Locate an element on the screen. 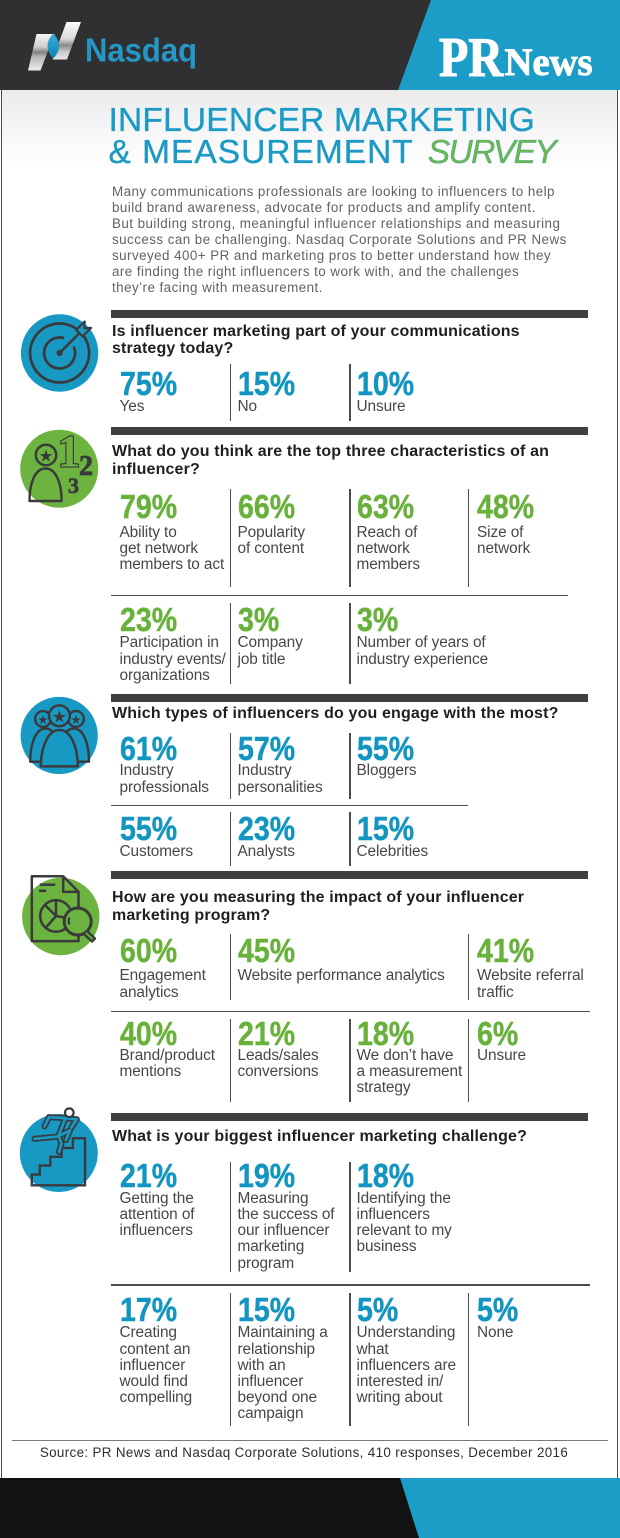 The height and width of the screenshot is (1538, 620). svg-text: 1 is located at coordinates (69, 452).